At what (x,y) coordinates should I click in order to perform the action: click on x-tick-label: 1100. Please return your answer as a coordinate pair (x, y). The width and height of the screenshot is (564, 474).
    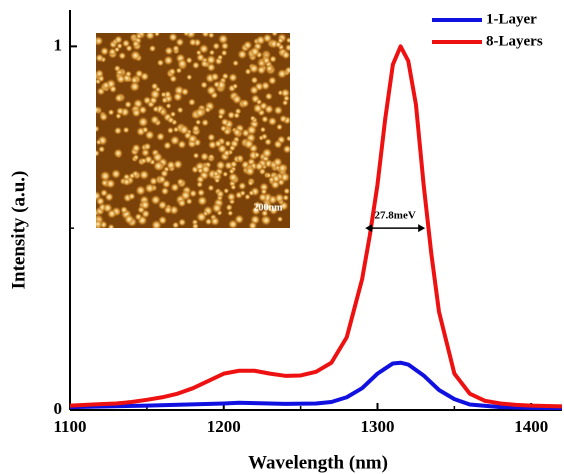
    Looking at the image, I should click on (69, 426).